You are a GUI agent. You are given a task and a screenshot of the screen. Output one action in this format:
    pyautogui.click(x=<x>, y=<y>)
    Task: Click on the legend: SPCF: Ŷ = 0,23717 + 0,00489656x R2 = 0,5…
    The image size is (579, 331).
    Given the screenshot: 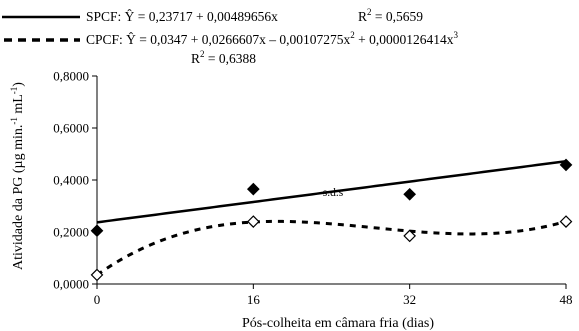 What is the action you would take?
    pyautogui.click(x=230, y=36)
    